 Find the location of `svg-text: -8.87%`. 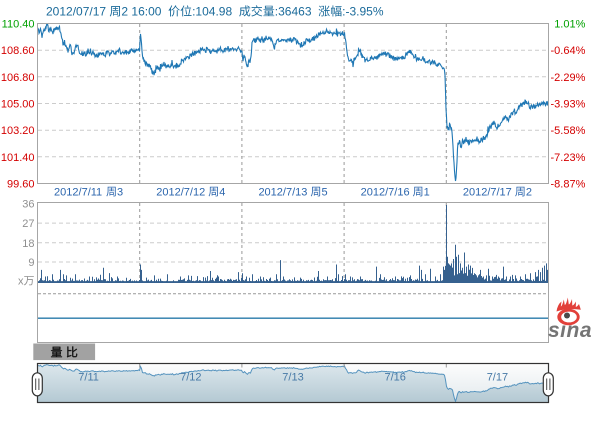

svg-text: -8.87% is located at coordinates (568, 185).